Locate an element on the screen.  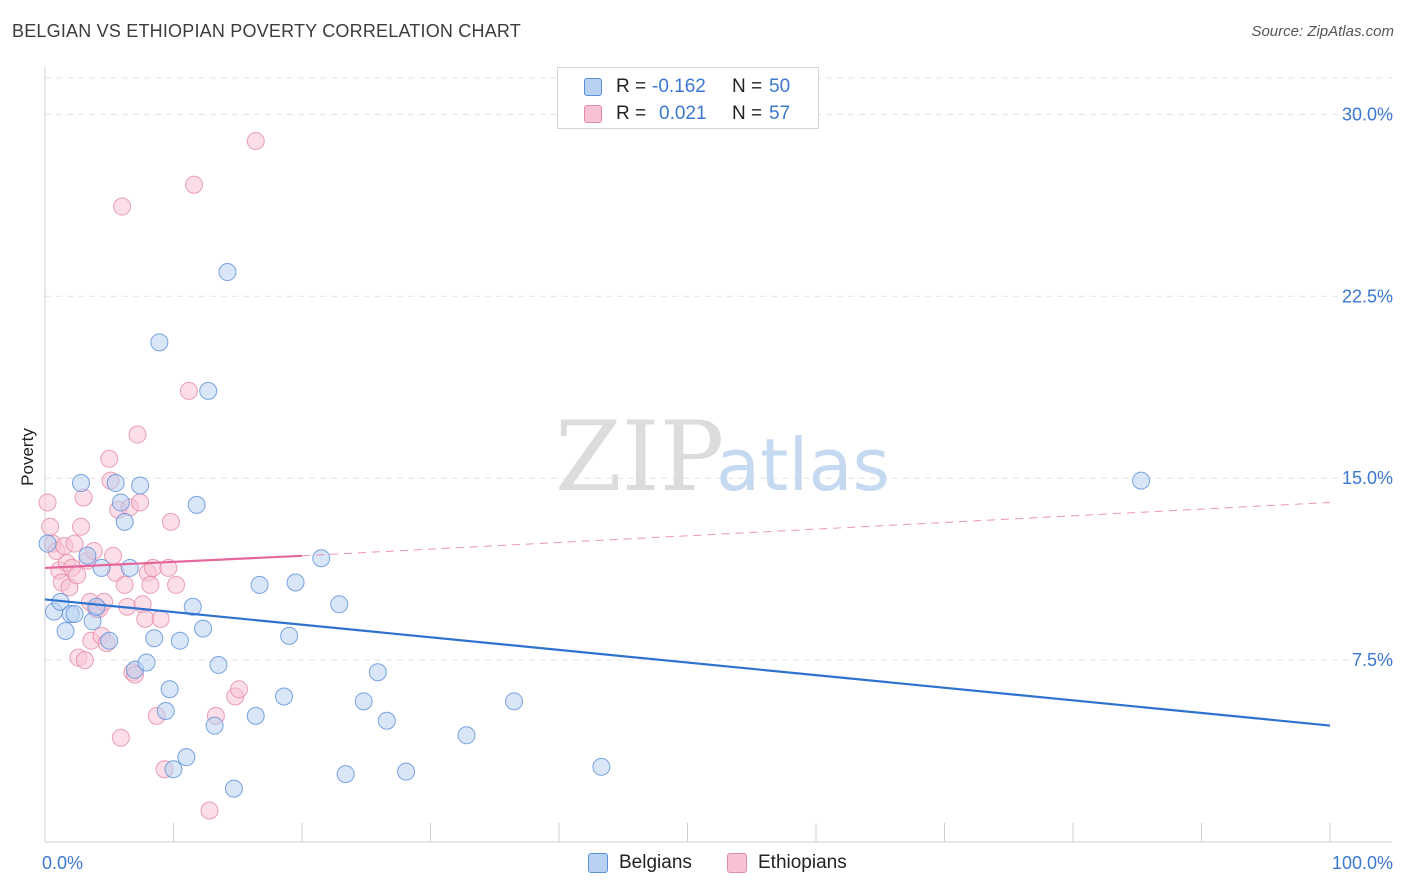
legend-r-value-ethiopians: 0.021 is located at coordinates (683, 113).